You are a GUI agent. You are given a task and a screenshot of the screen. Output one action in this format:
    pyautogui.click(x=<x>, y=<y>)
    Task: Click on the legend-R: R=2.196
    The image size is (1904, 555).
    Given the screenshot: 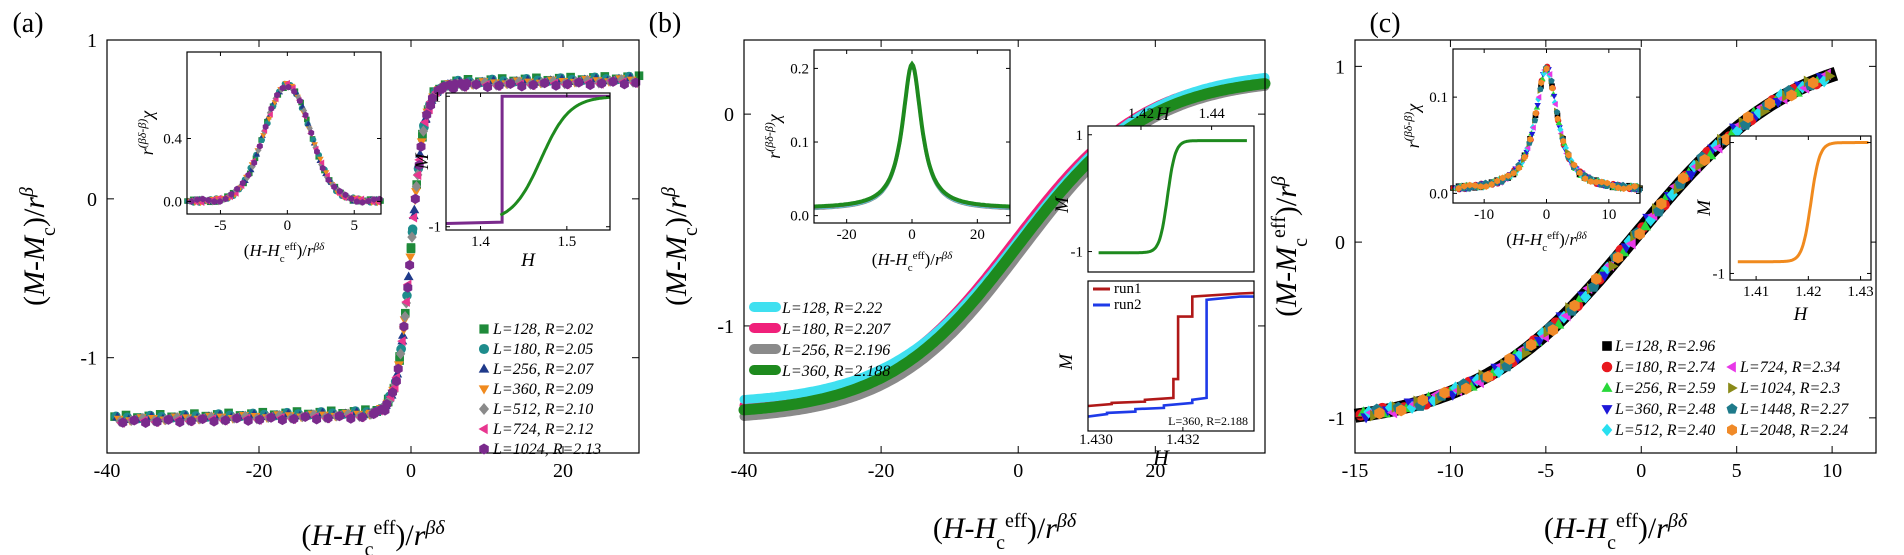 What is the action you would take?
    pyautogui.click(x=862, y=350)
    